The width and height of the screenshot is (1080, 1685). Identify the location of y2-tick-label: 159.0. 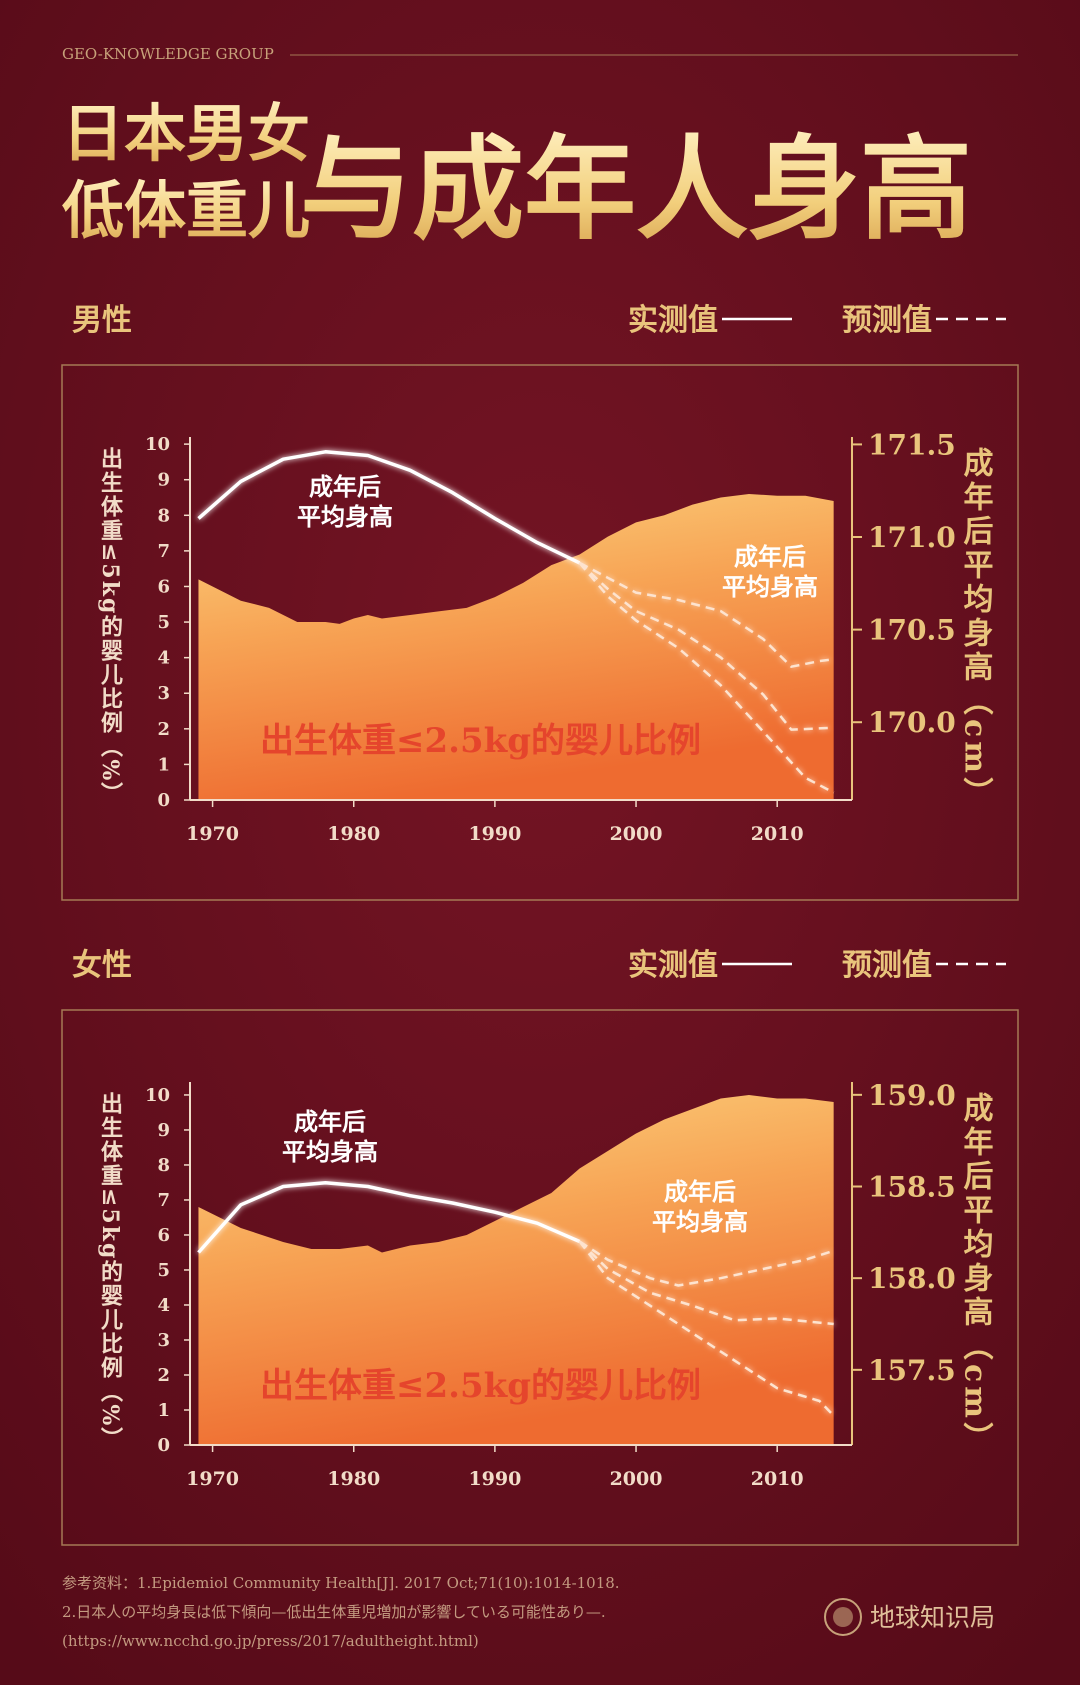
(912, 1095).